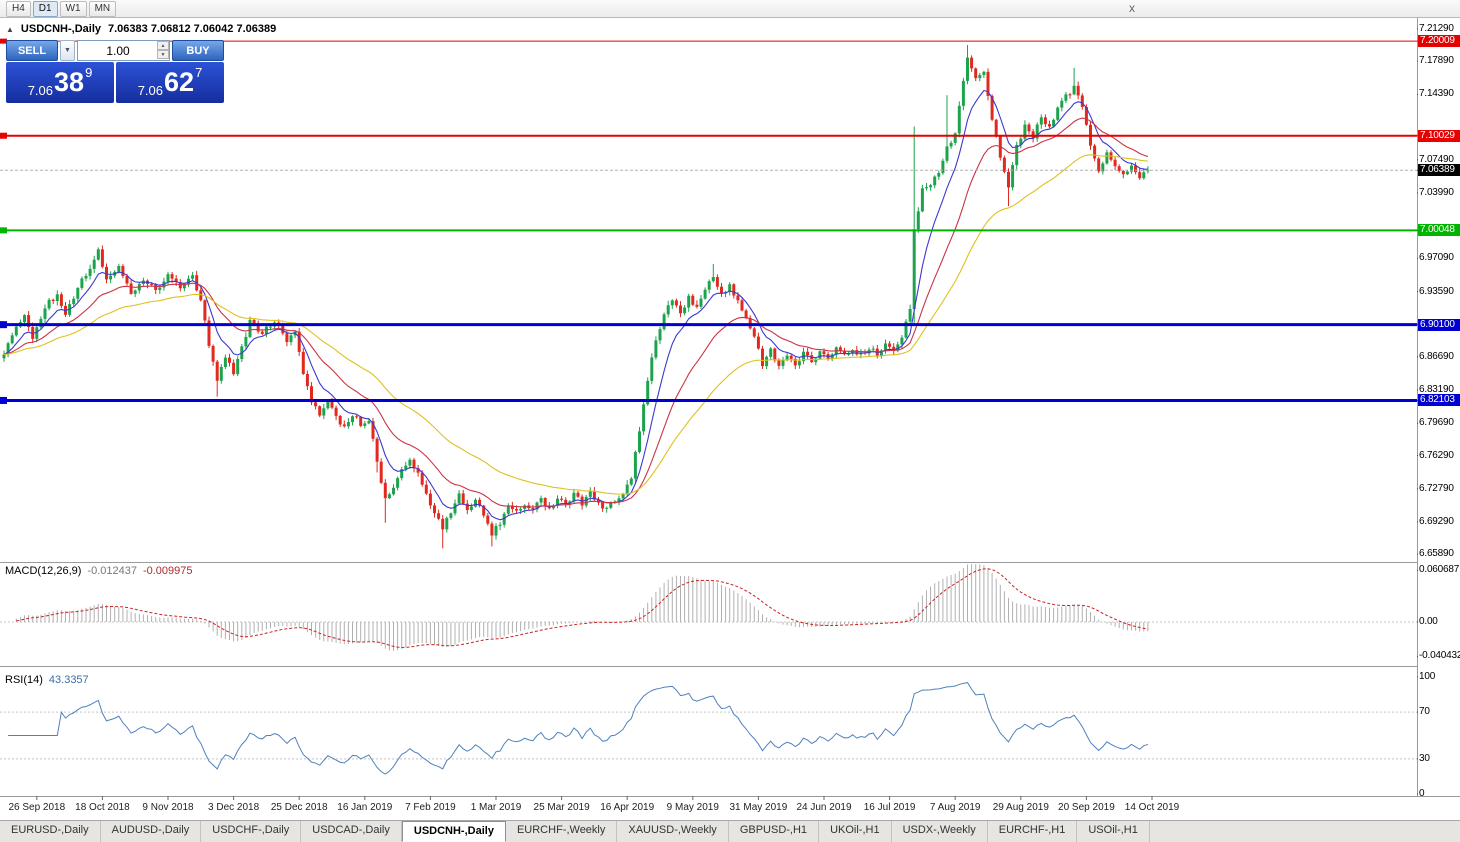  What do you see at coordinates (1439, 570) in the screenshot?
I see `macd-axis-label: 0.060687` at bounding box center [1439, 570].